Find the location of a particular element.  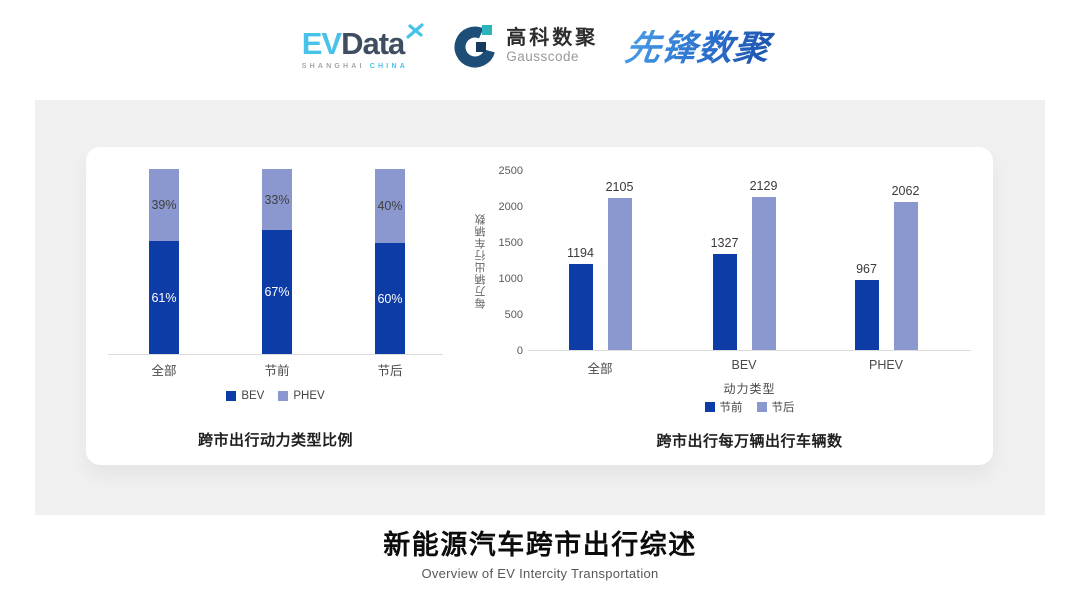

legend-item: 节前 is located at coordinates (723, 407).